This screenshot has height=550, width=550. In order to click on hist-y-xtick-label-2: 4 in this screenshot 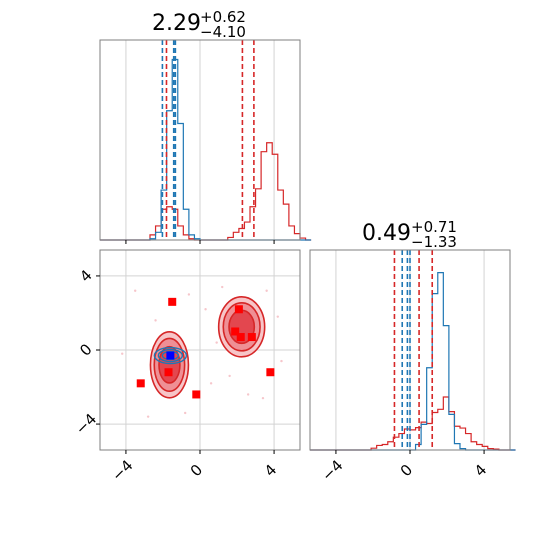, I will do `click(480, 470)`.